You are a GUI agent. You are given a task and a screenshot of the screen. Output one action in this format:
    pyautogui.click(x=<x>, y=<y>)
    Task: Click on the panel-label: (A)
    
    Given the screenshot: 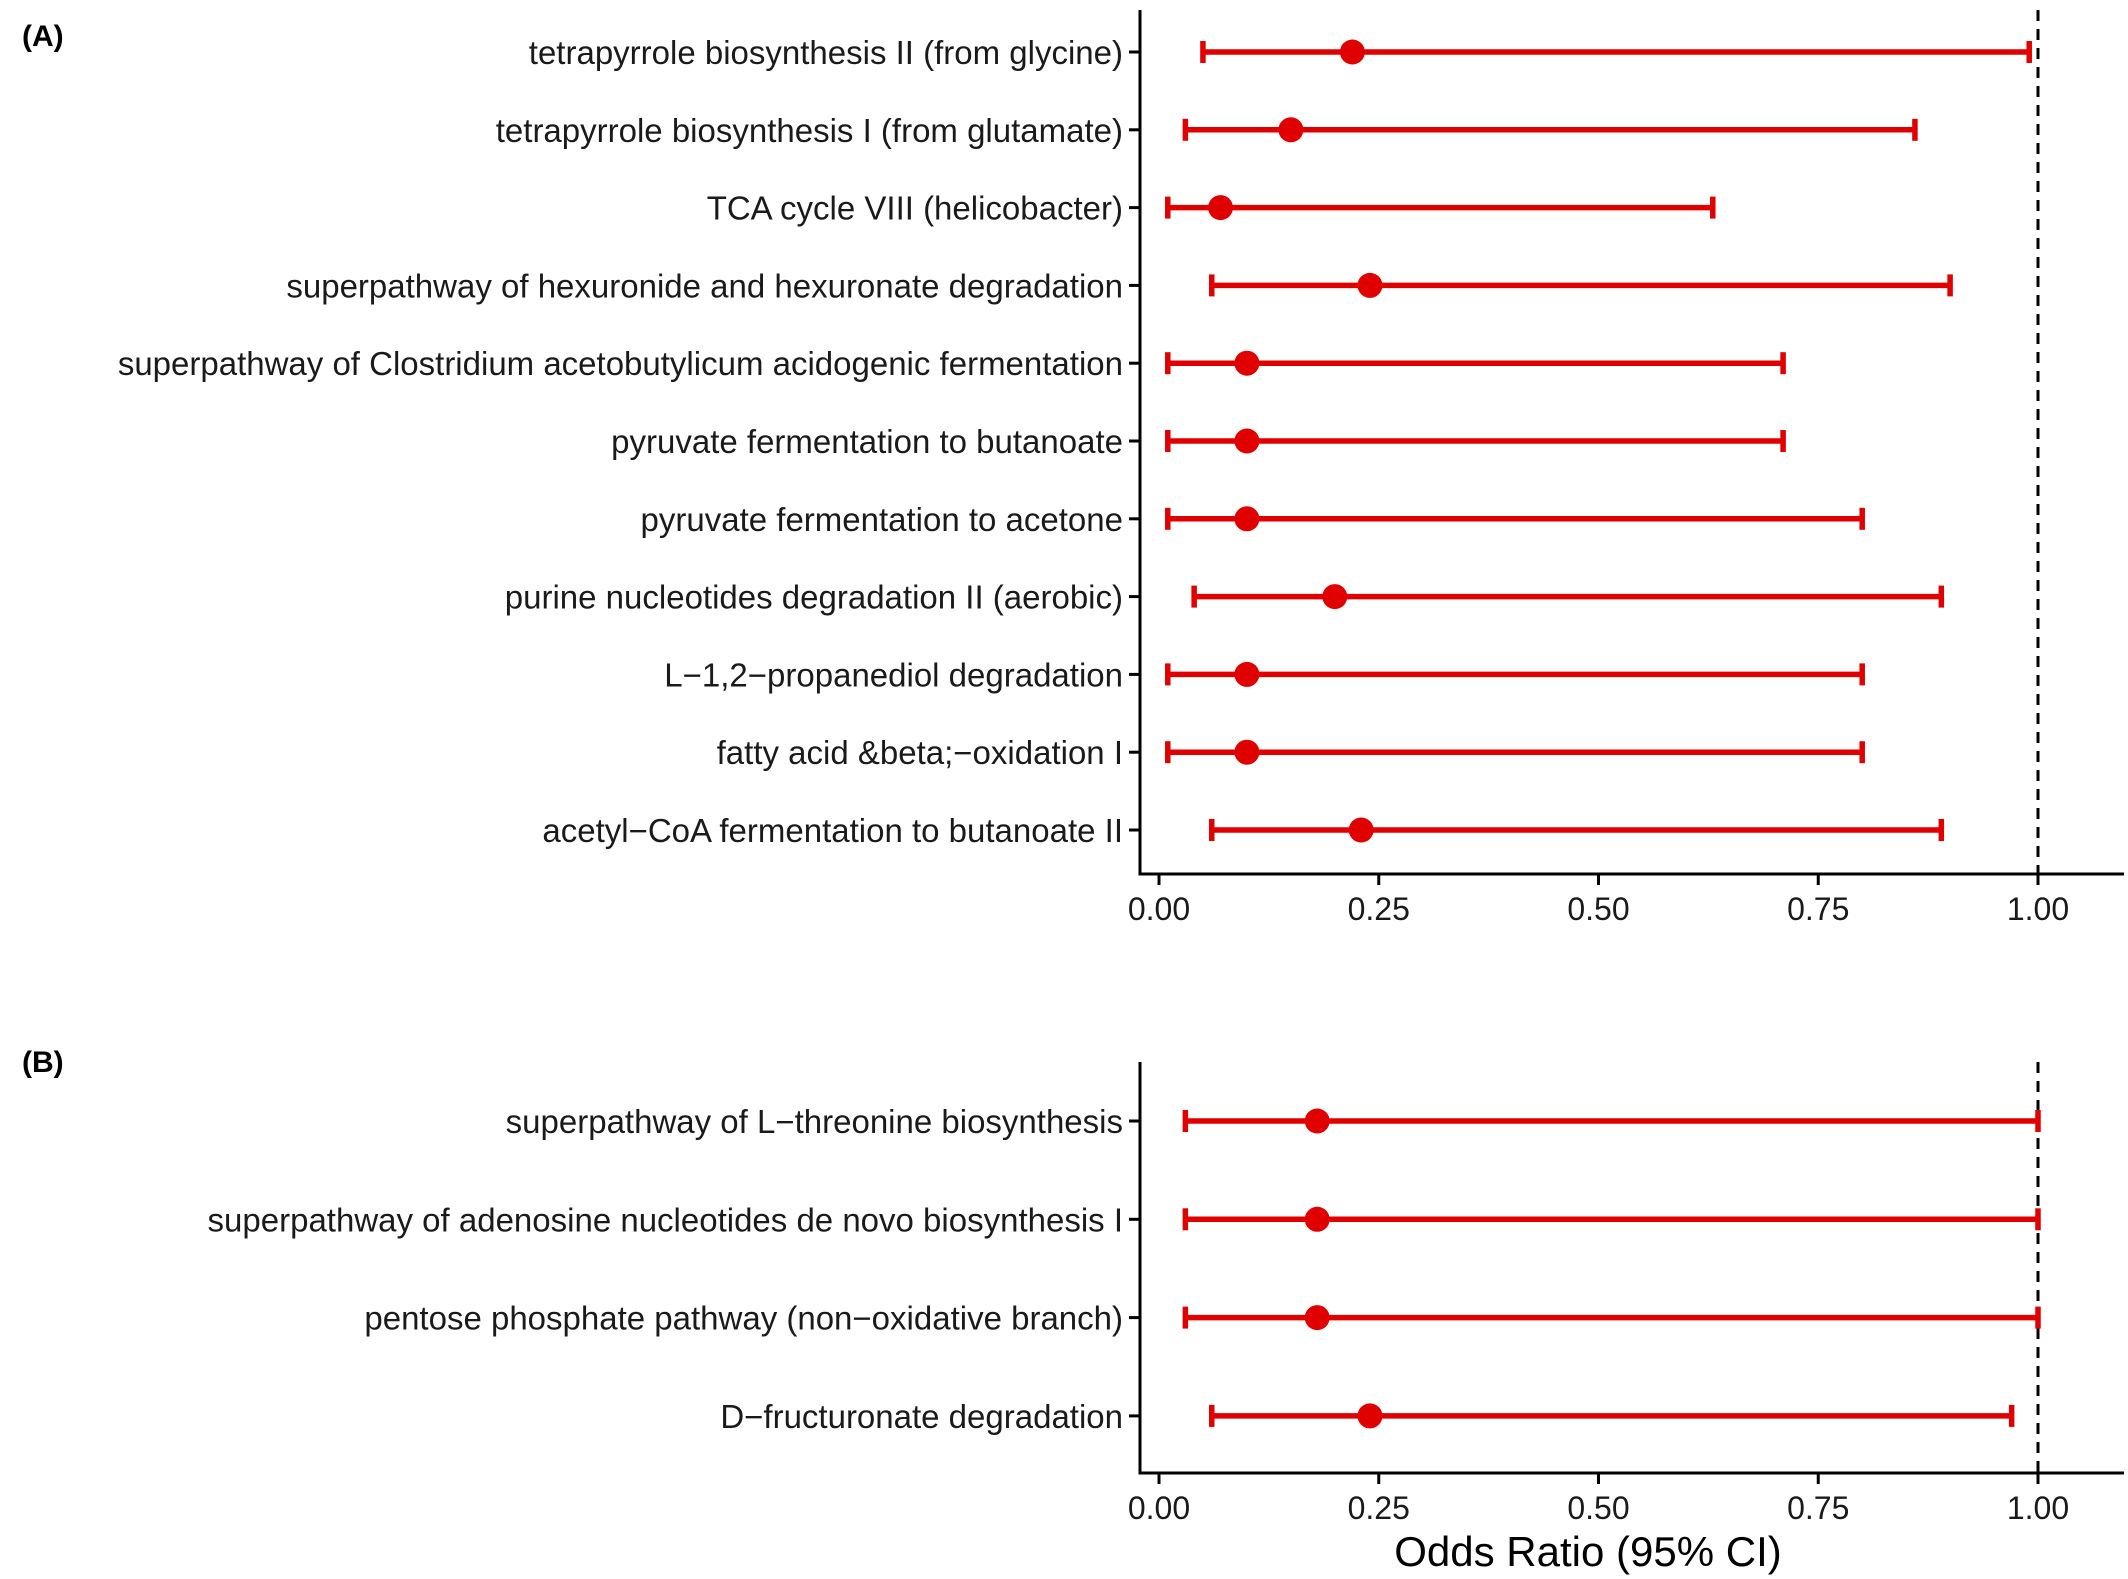 What is the action you would take?
    pyautogui.click(x=43, y=36)
    